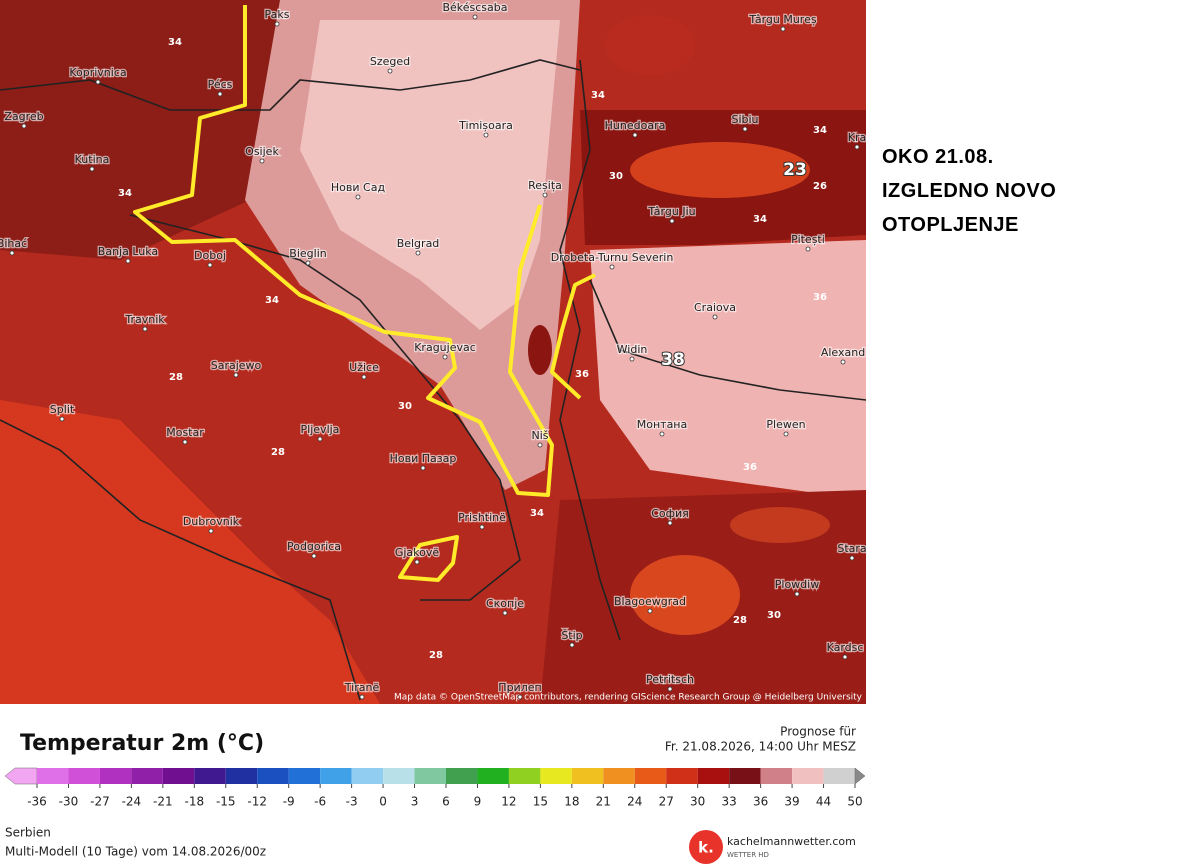 The image size is (1200, 867). Describe the element at coordinates (632, 349) in the screenshot. I see `city-label: Widin` at that location.